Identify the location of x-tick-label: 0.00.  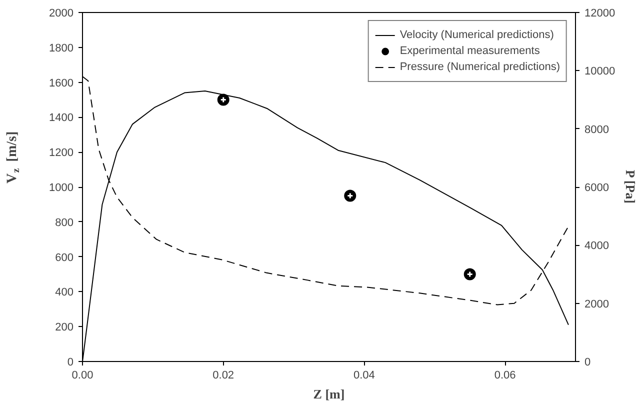
(83, 376).